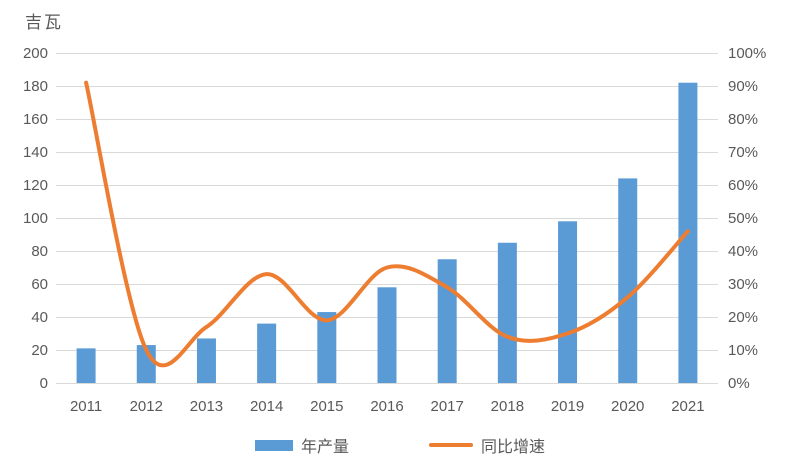 The height and width of the screenshot is (464, 800). I want to click on right-axis-tick-label: 50%, so click(743, 218).